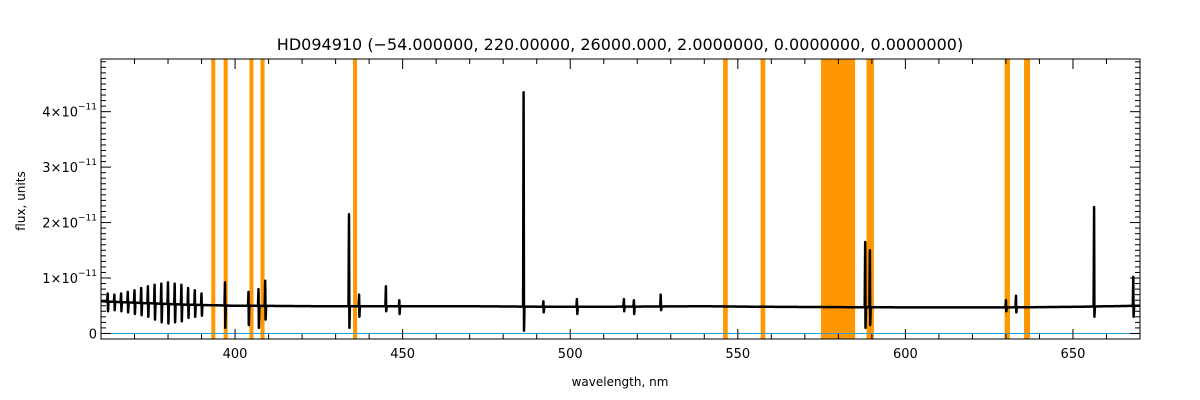 This screenshot has width=1200, height=400. Describe the element at coordinates (69, 167) in the screenshot. I see `y-tick-label: 3×10⁻¹¹` at that location.